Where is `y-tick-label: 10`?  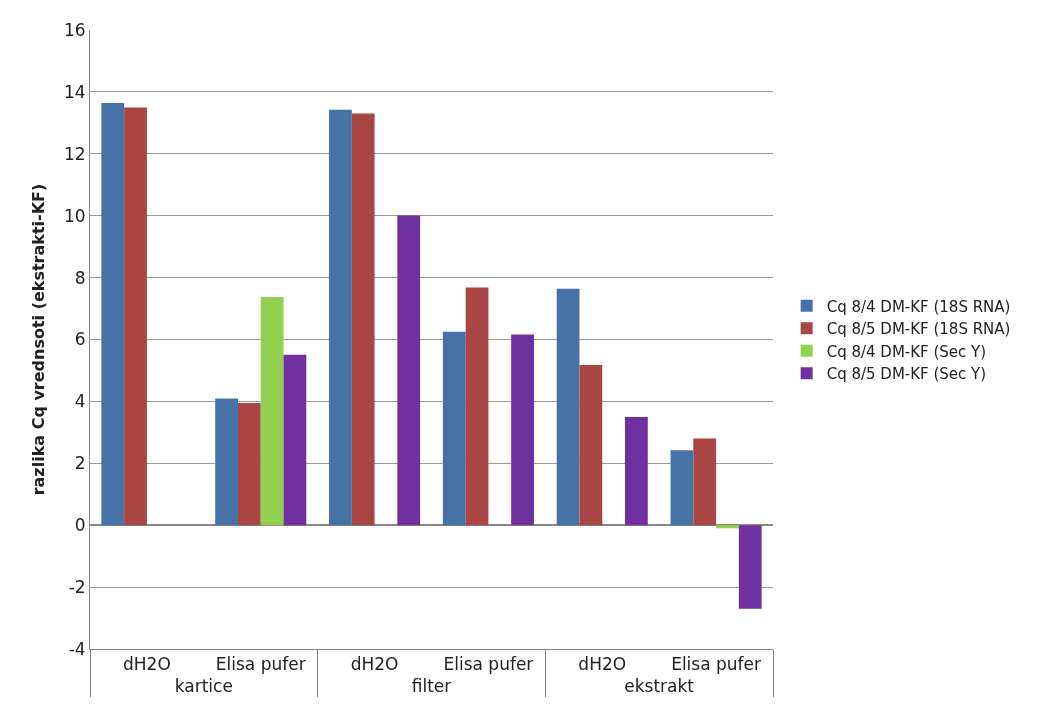
y-tick-label: 10 is located at coordinates (74, 215).